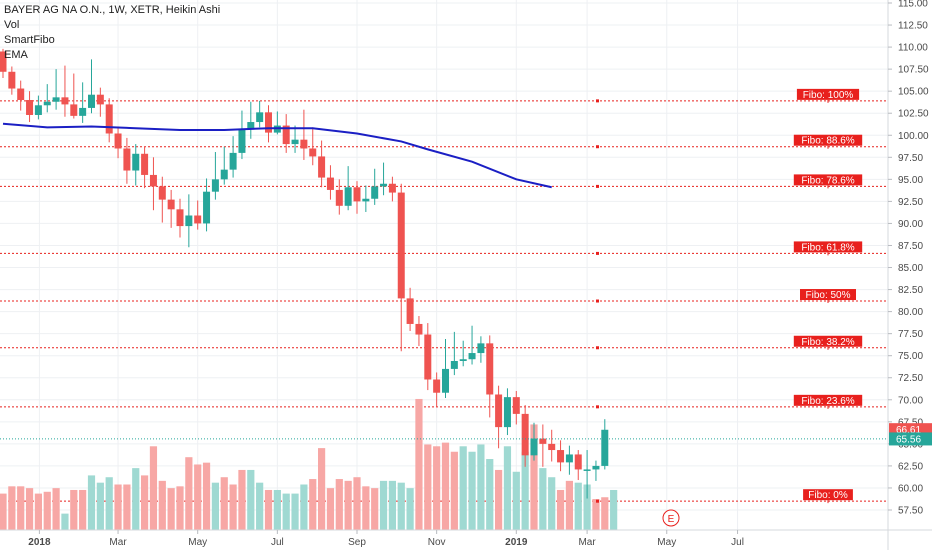  What do you see at coordinates (12, 25) in the screenshot?
I see `legend-vol: Vol` at bounding box center [12, 25].